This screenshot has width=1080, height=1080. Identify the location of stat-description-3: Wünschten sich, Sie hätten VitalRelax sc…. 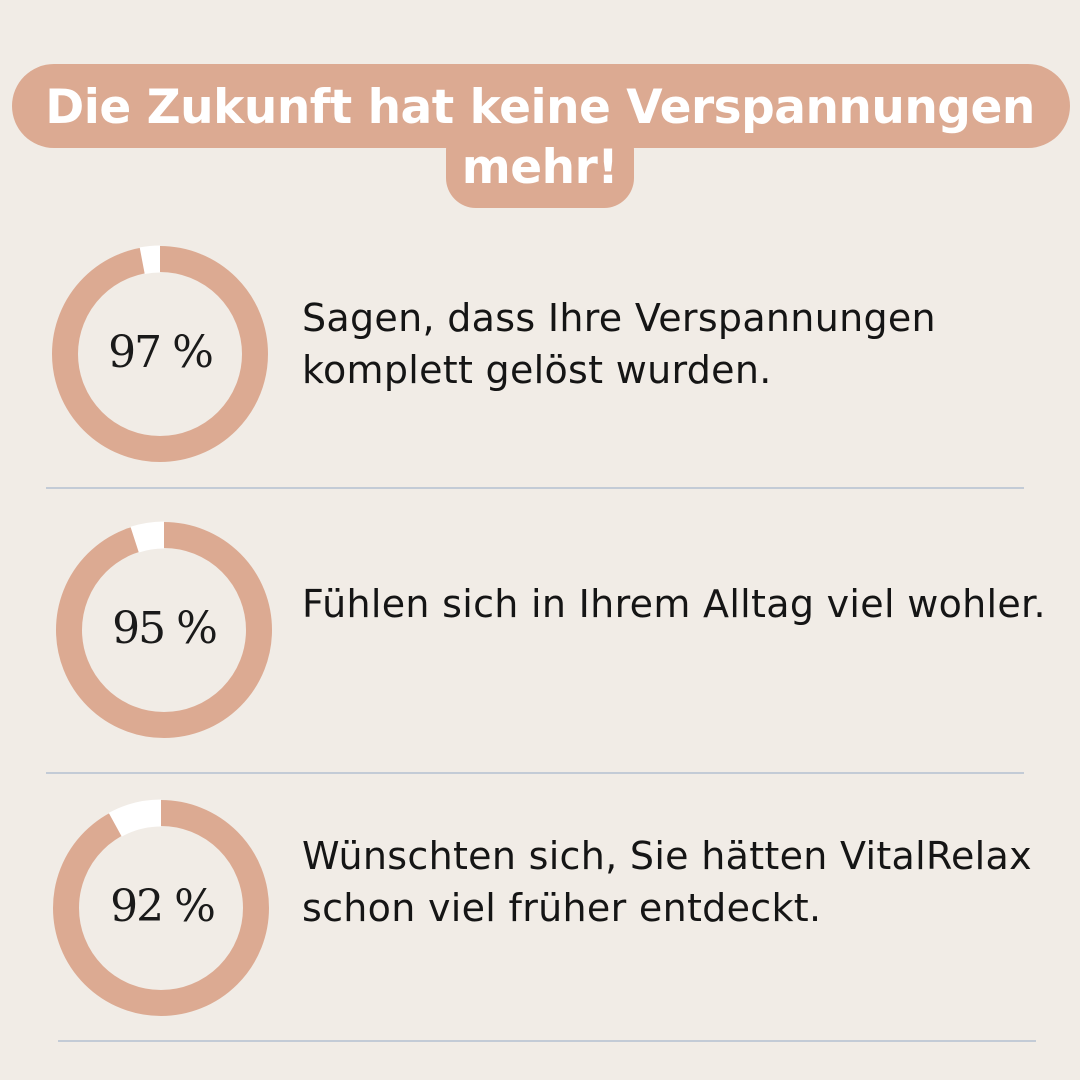
(667, 882).